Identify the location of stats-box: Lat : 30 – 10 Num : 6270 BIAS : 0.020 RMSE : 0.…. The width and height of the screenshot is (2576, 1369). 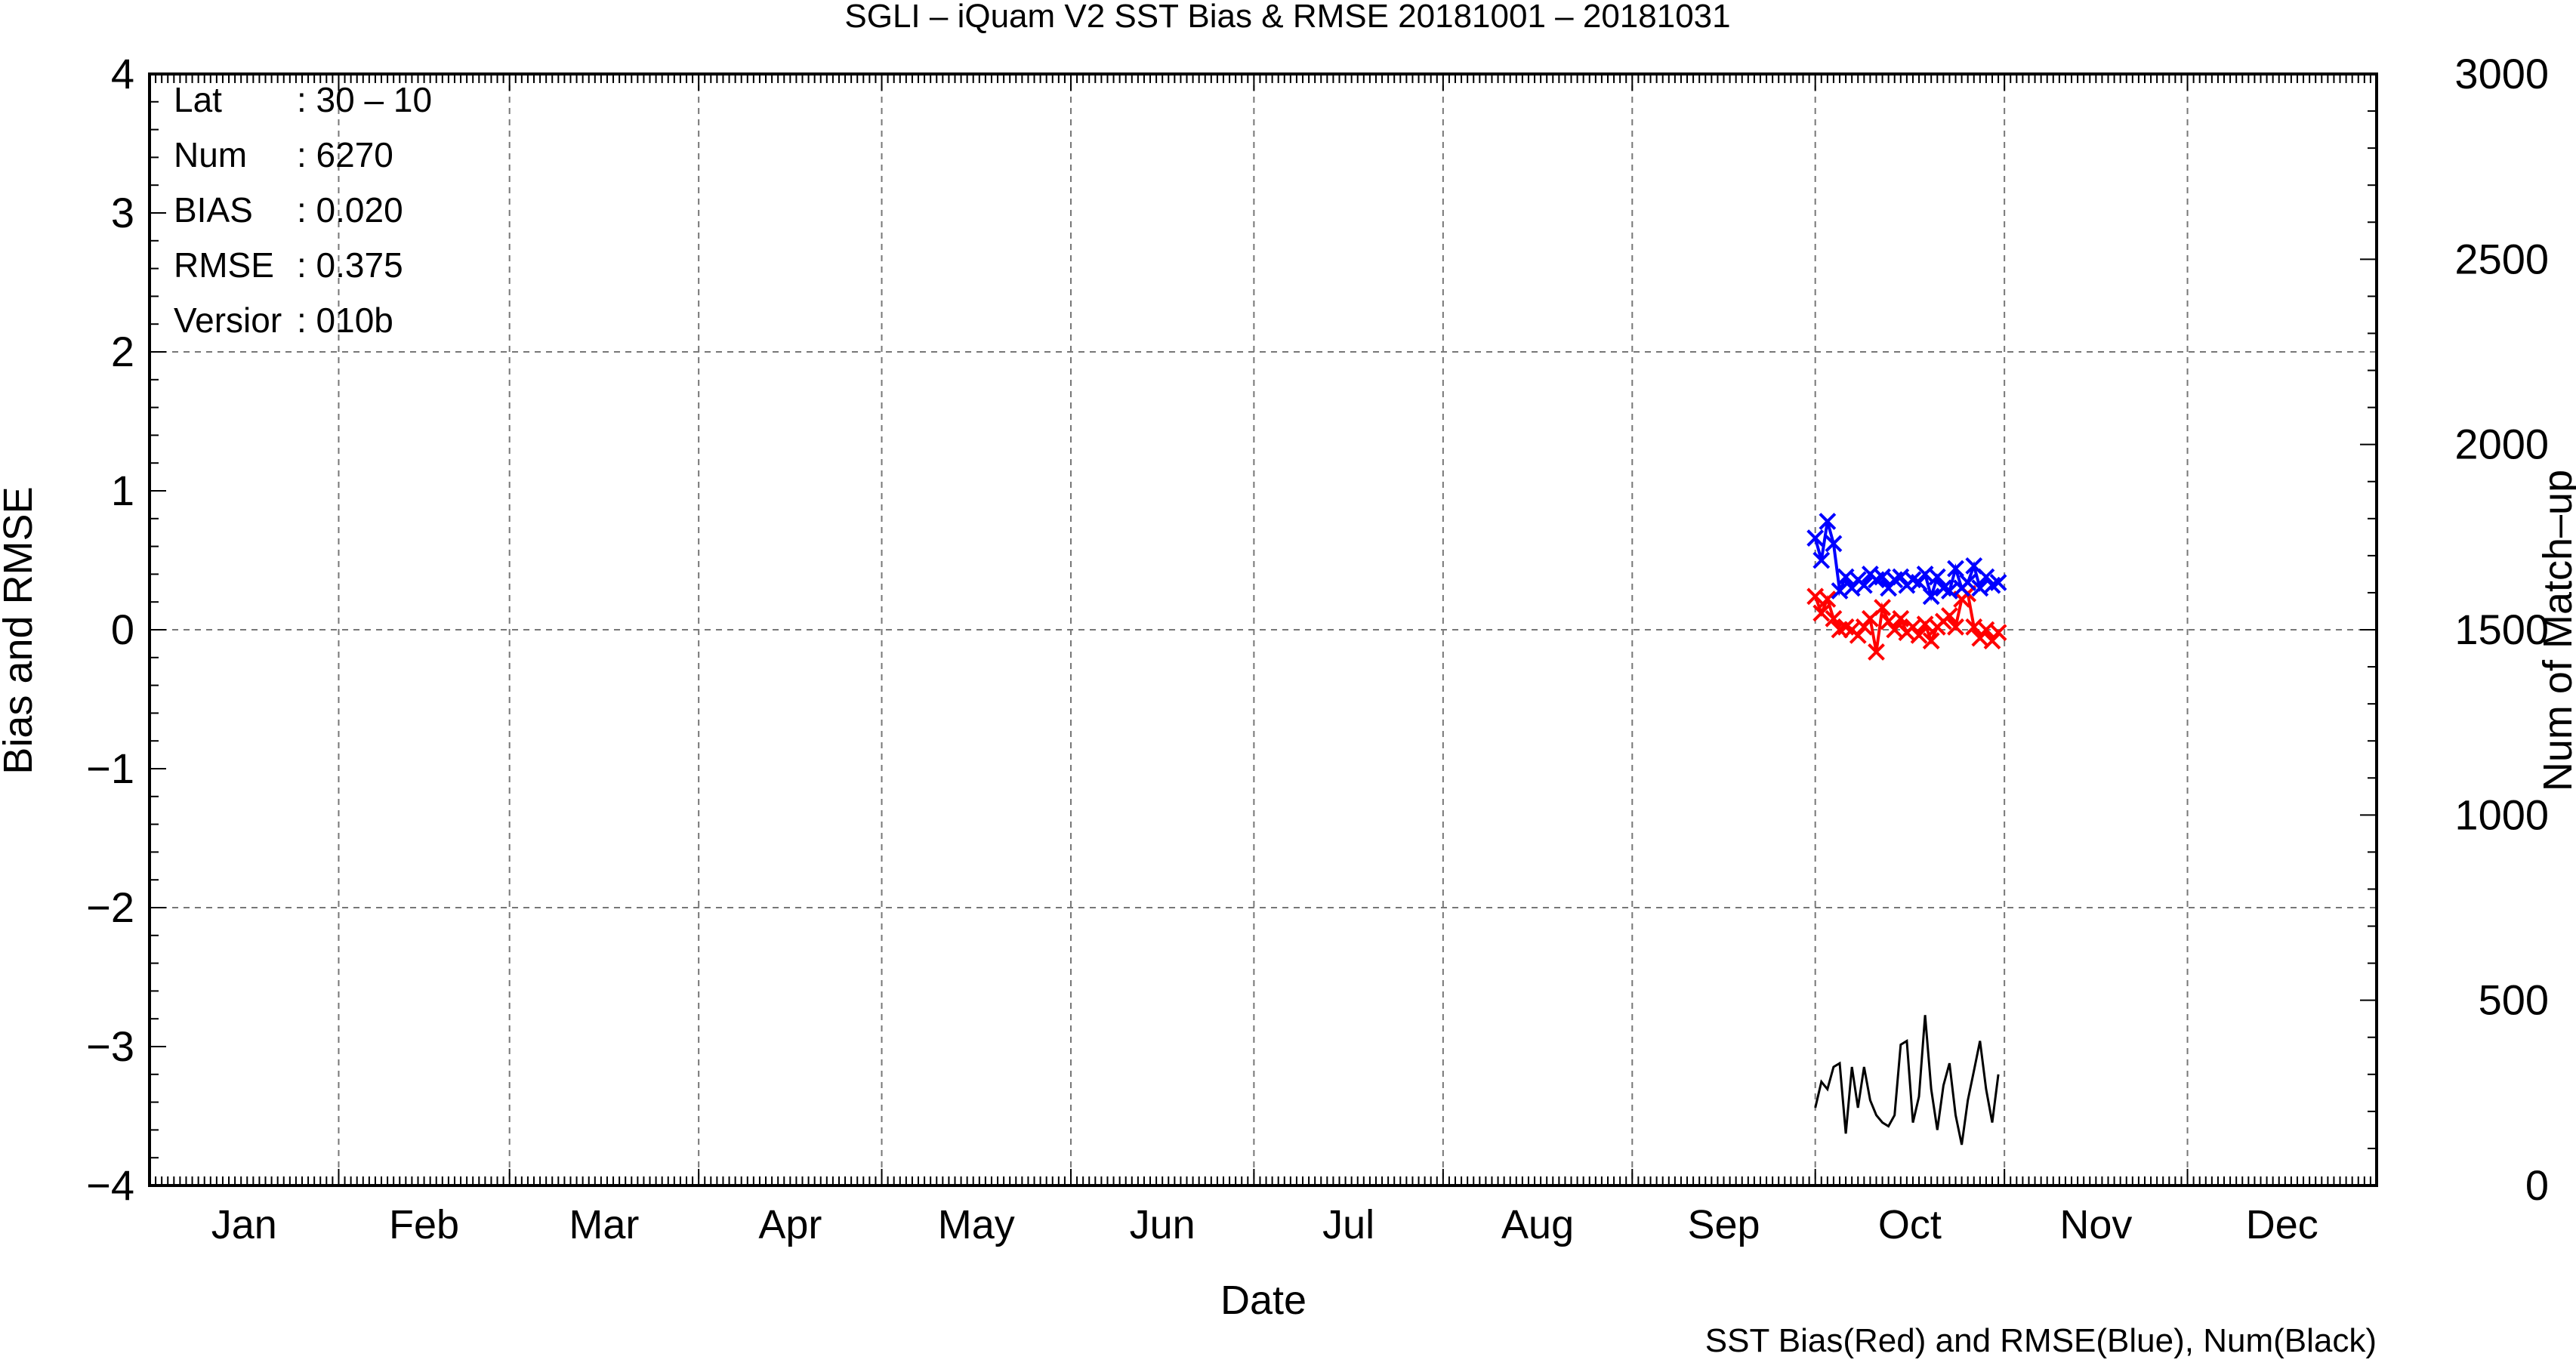
(303, 210).